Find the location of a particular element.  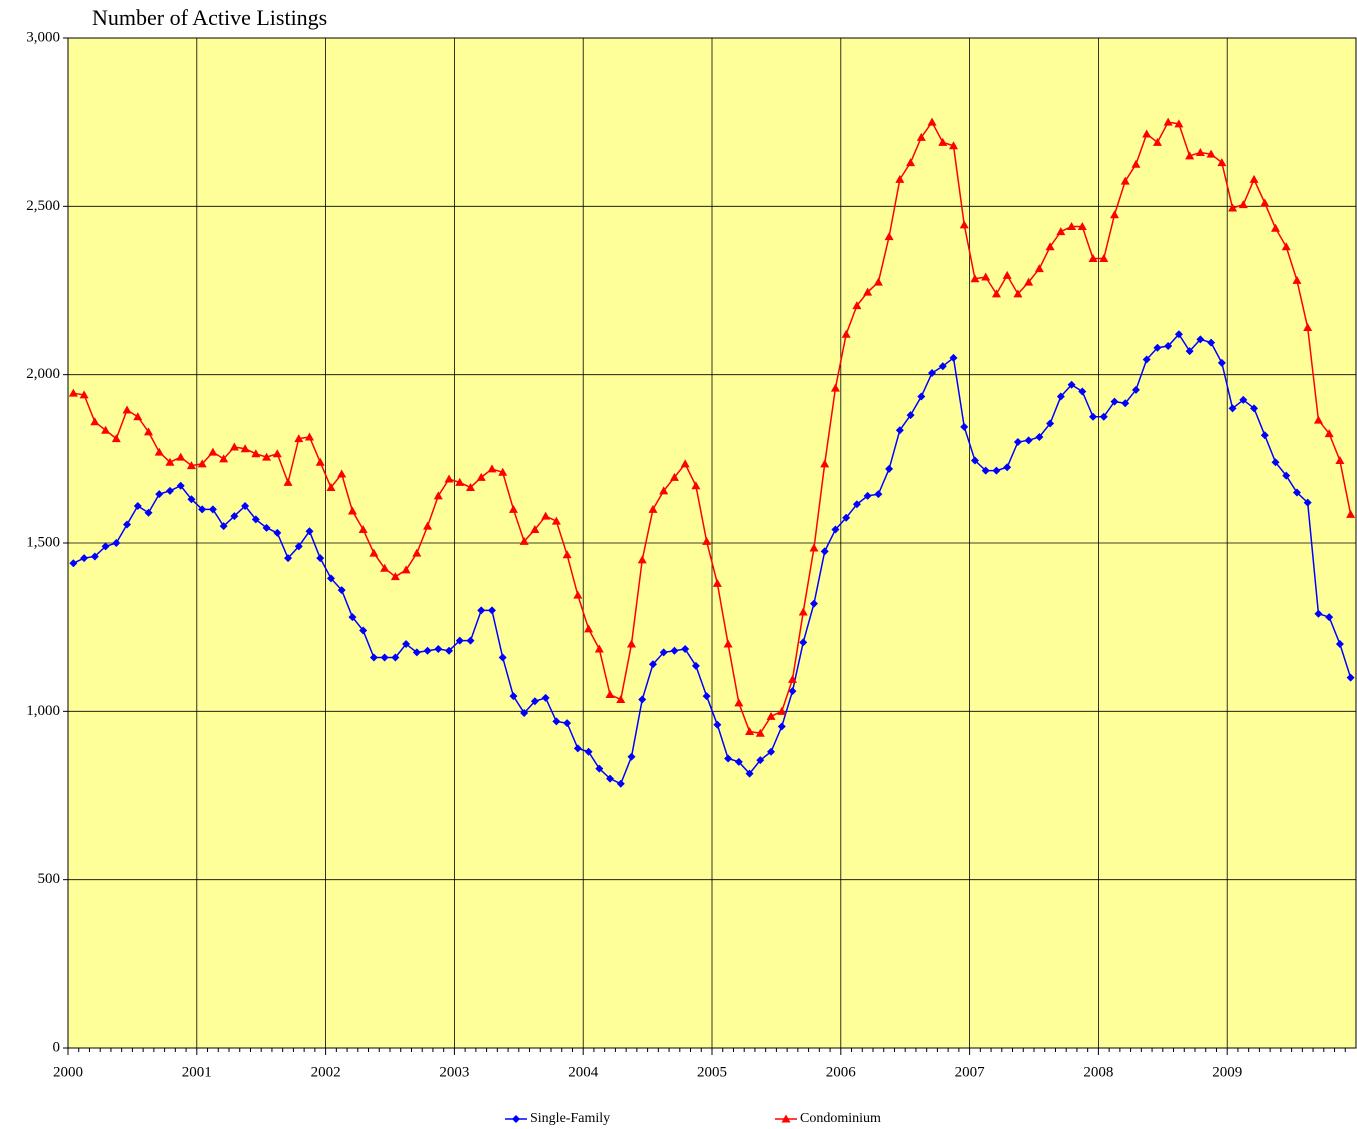

x-tick-label: 2001 is located at coordinates (197, 1072).